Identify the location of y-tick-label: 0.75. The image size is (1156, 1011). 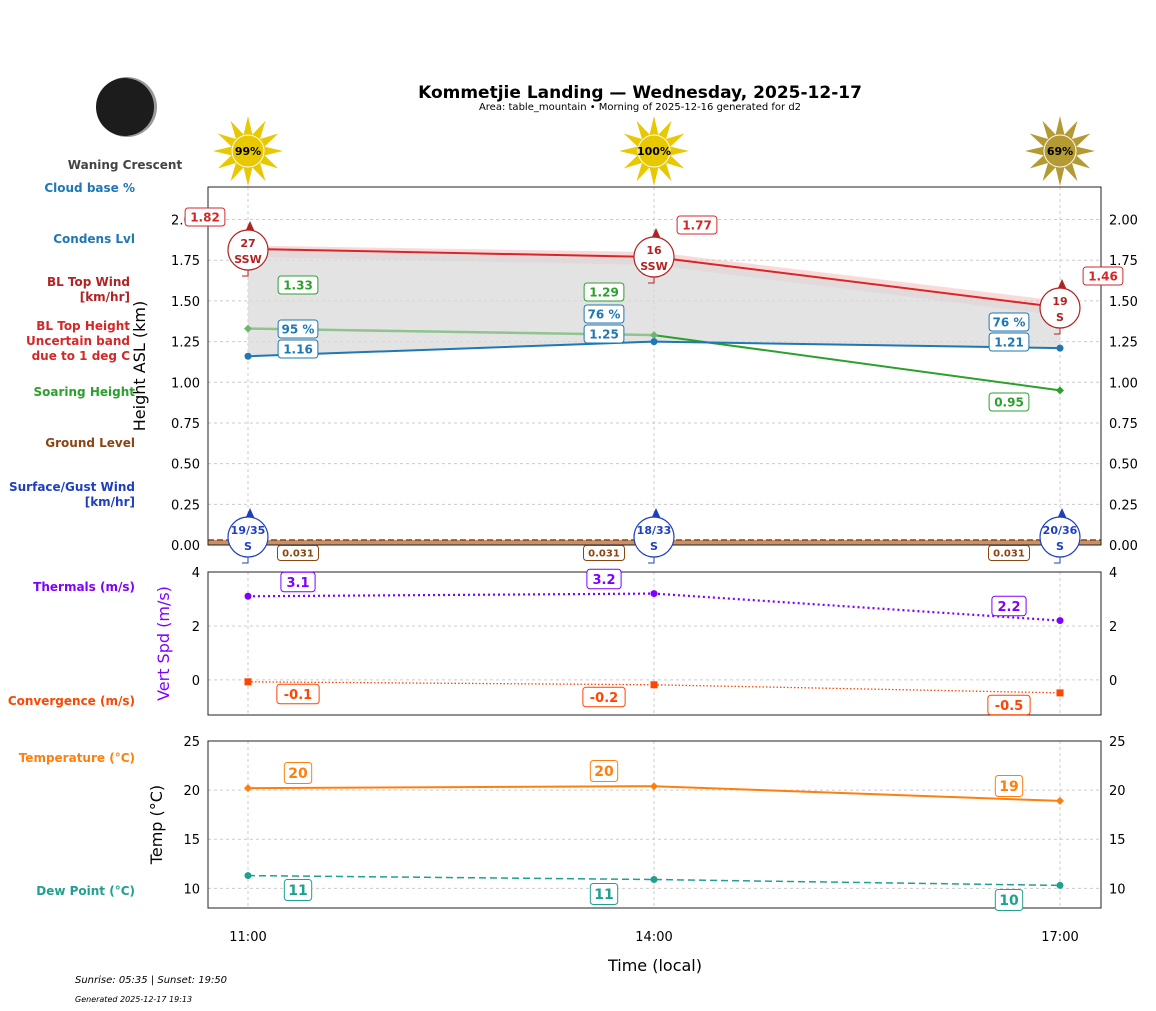
(185, 424).